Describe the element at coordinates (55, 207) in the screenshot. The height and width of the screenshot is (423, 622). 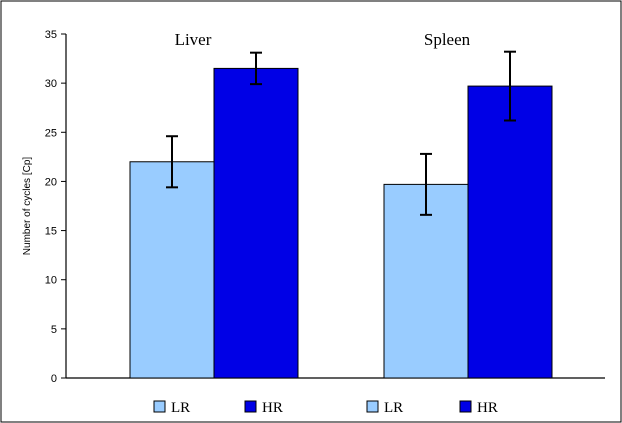
I see `y-axis-ticks: 0 5 10 15 20 25 30 35` at that location.